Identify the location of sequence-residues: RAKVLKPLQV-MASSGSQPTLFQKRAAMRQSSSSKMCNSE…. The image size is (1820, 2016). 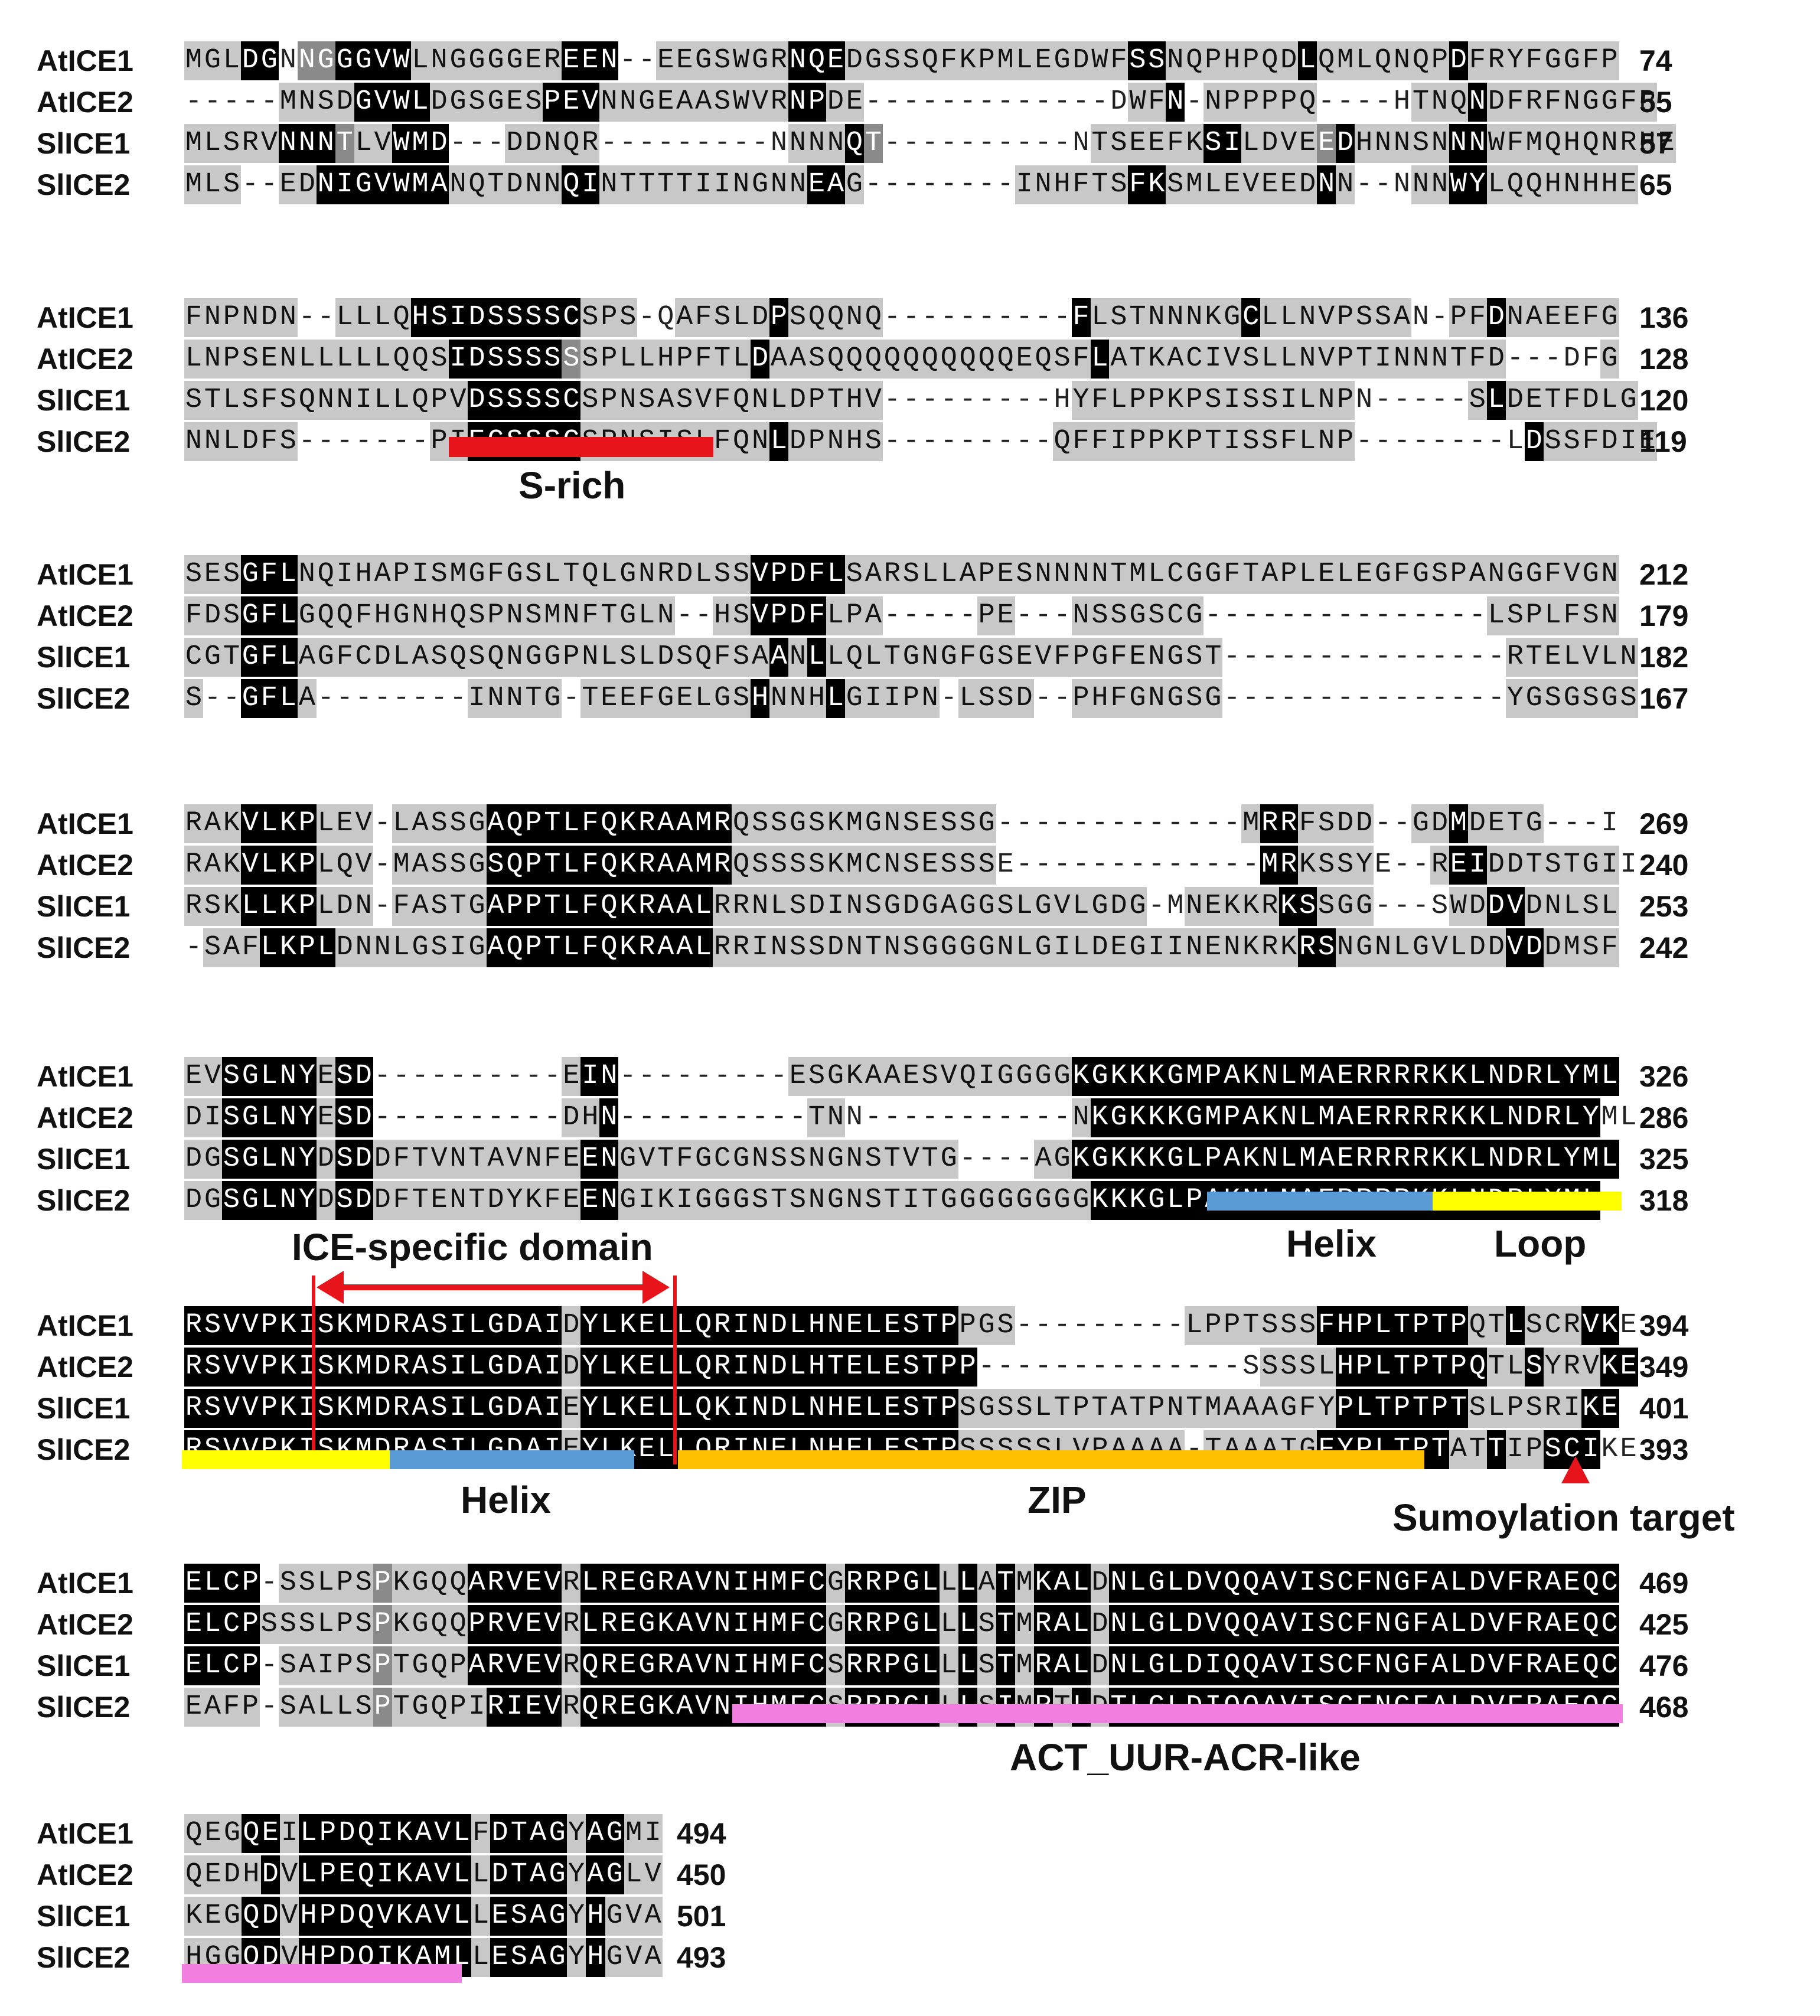
(910, 865).